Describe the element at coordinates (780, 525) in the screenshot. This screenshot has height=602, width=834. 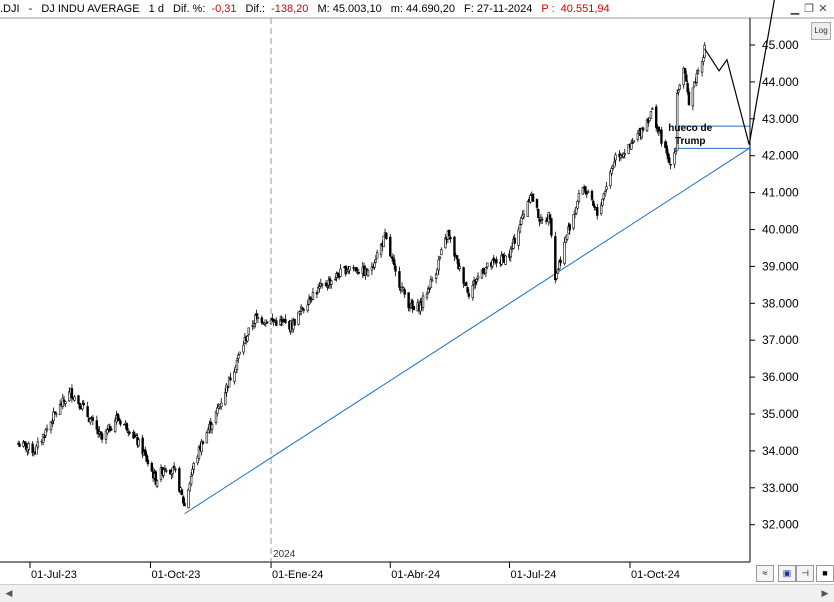
I see `y-tick-label: 32.000` at that location.